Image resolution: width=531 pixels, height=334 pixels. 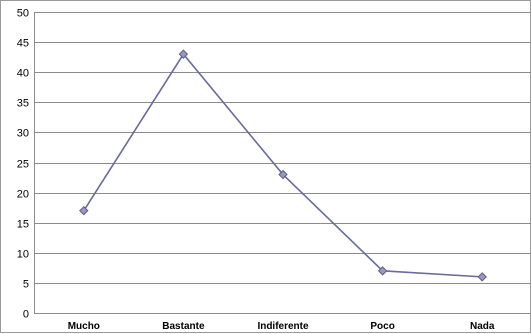 What do you see at coordinates (23, 134) in the screenshot?
I see `y-tick-label: 30` at bounding box center [23, 134].